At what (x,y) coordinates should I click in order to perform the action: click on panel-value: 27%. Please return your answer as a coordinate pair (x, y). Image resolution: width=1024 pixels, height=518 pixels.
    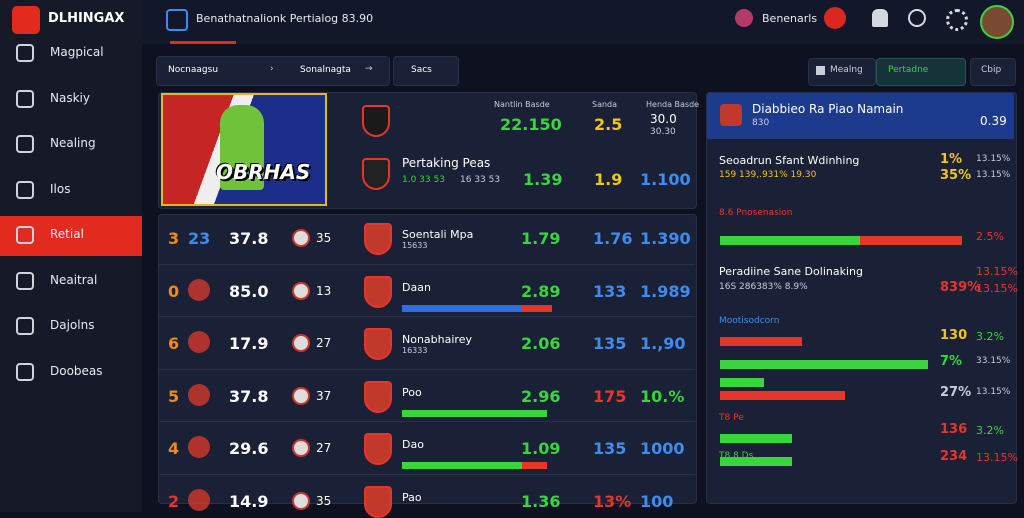
    Looking at the image, I should click on (956, 392).